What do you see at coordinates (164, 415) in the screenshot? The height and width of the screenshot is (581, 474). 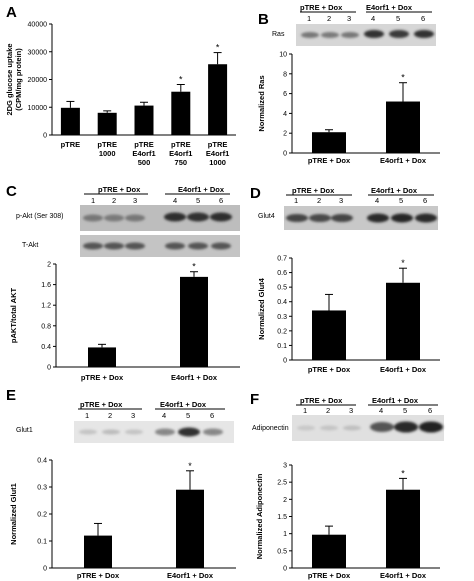 I see `blot-glut1-lane-4: 4` at bounding box center [164, 415].